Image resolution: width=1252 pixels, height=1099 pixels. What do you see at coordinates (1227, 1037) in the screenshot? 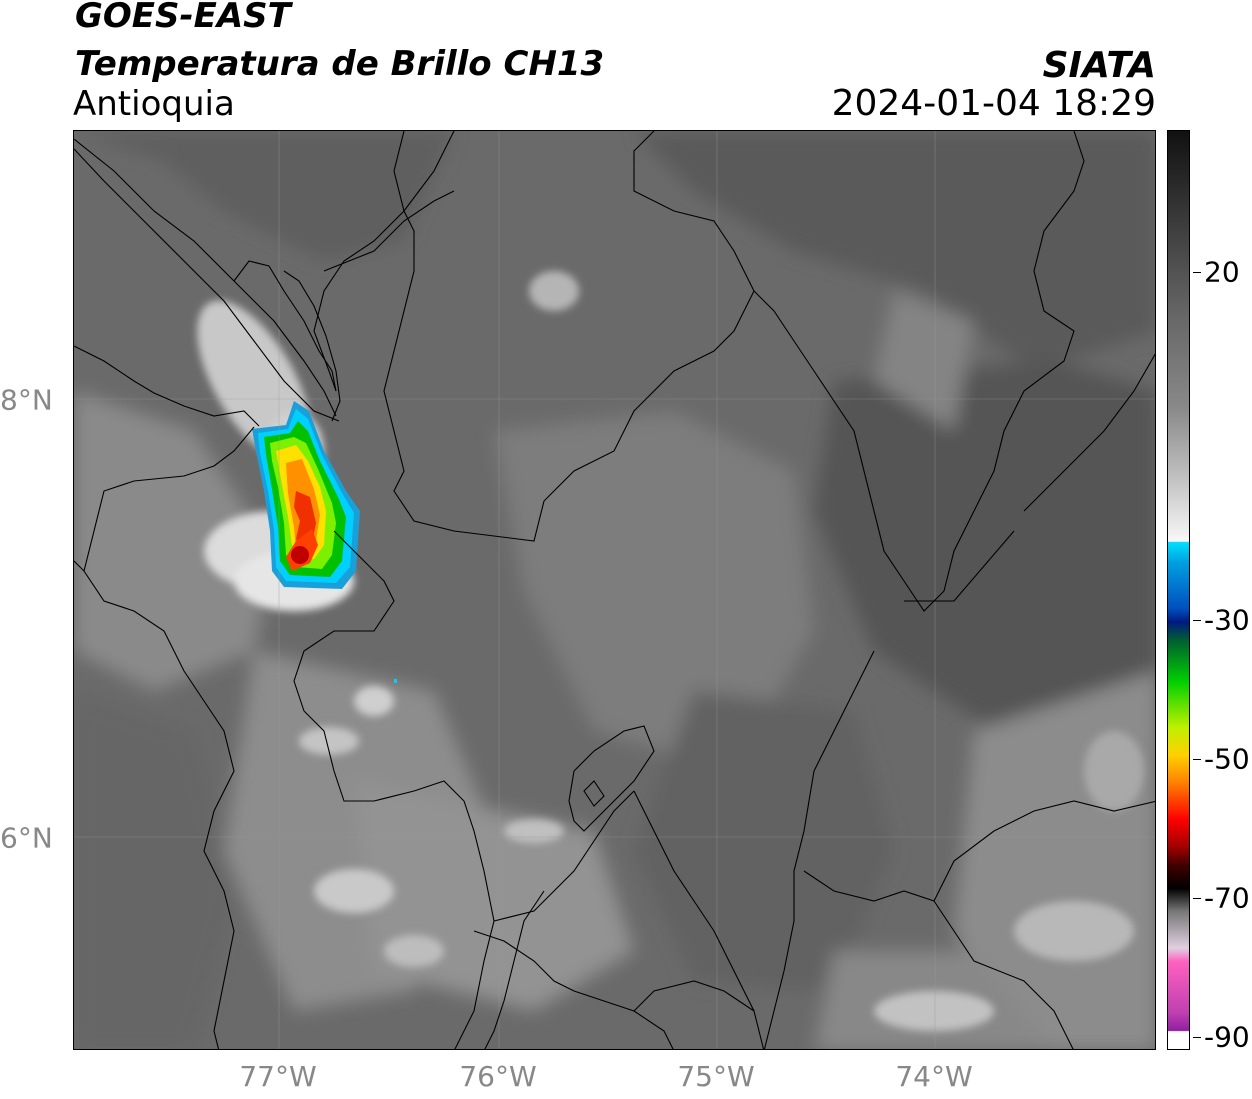
I see `colorbar-label-minus90: -90` at bounding box center [1227, 1037].